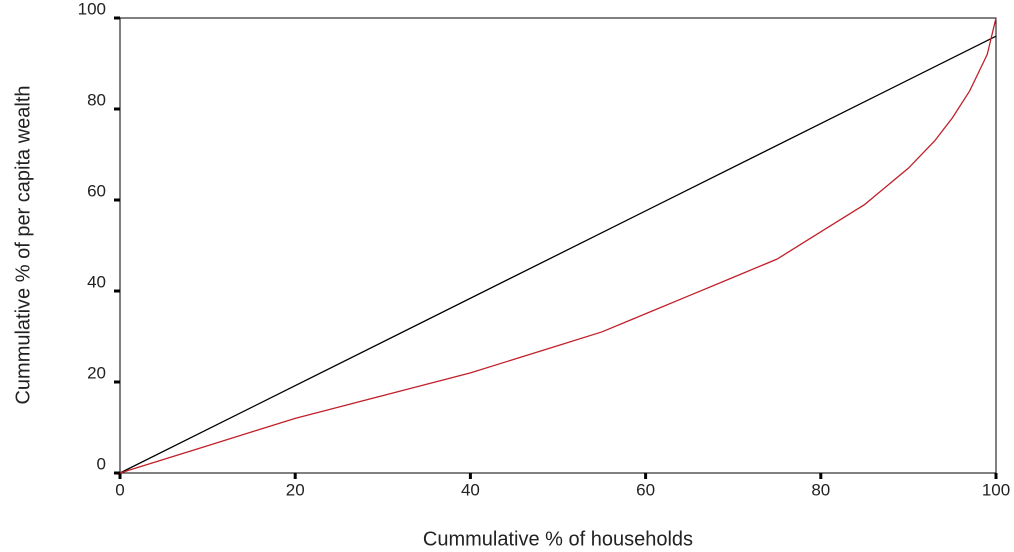 The image size is (1014, 552). What do you see at coordinates (96, 99) in the screenshot?
I see `y-tick-label: 80` at bounding box center [96, 99].